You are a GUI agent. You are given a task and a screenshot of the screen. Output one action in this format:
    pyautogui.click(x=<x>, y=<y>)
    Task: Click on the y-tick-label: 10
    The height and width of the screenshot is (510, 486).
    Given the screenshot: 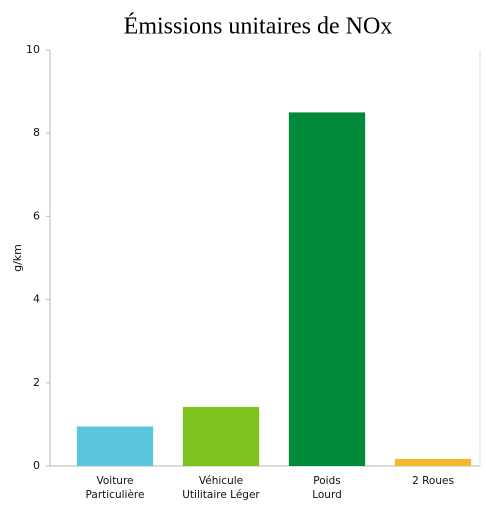 What is the action you would take?
    pyautogui.click(x=33, y=49)
    